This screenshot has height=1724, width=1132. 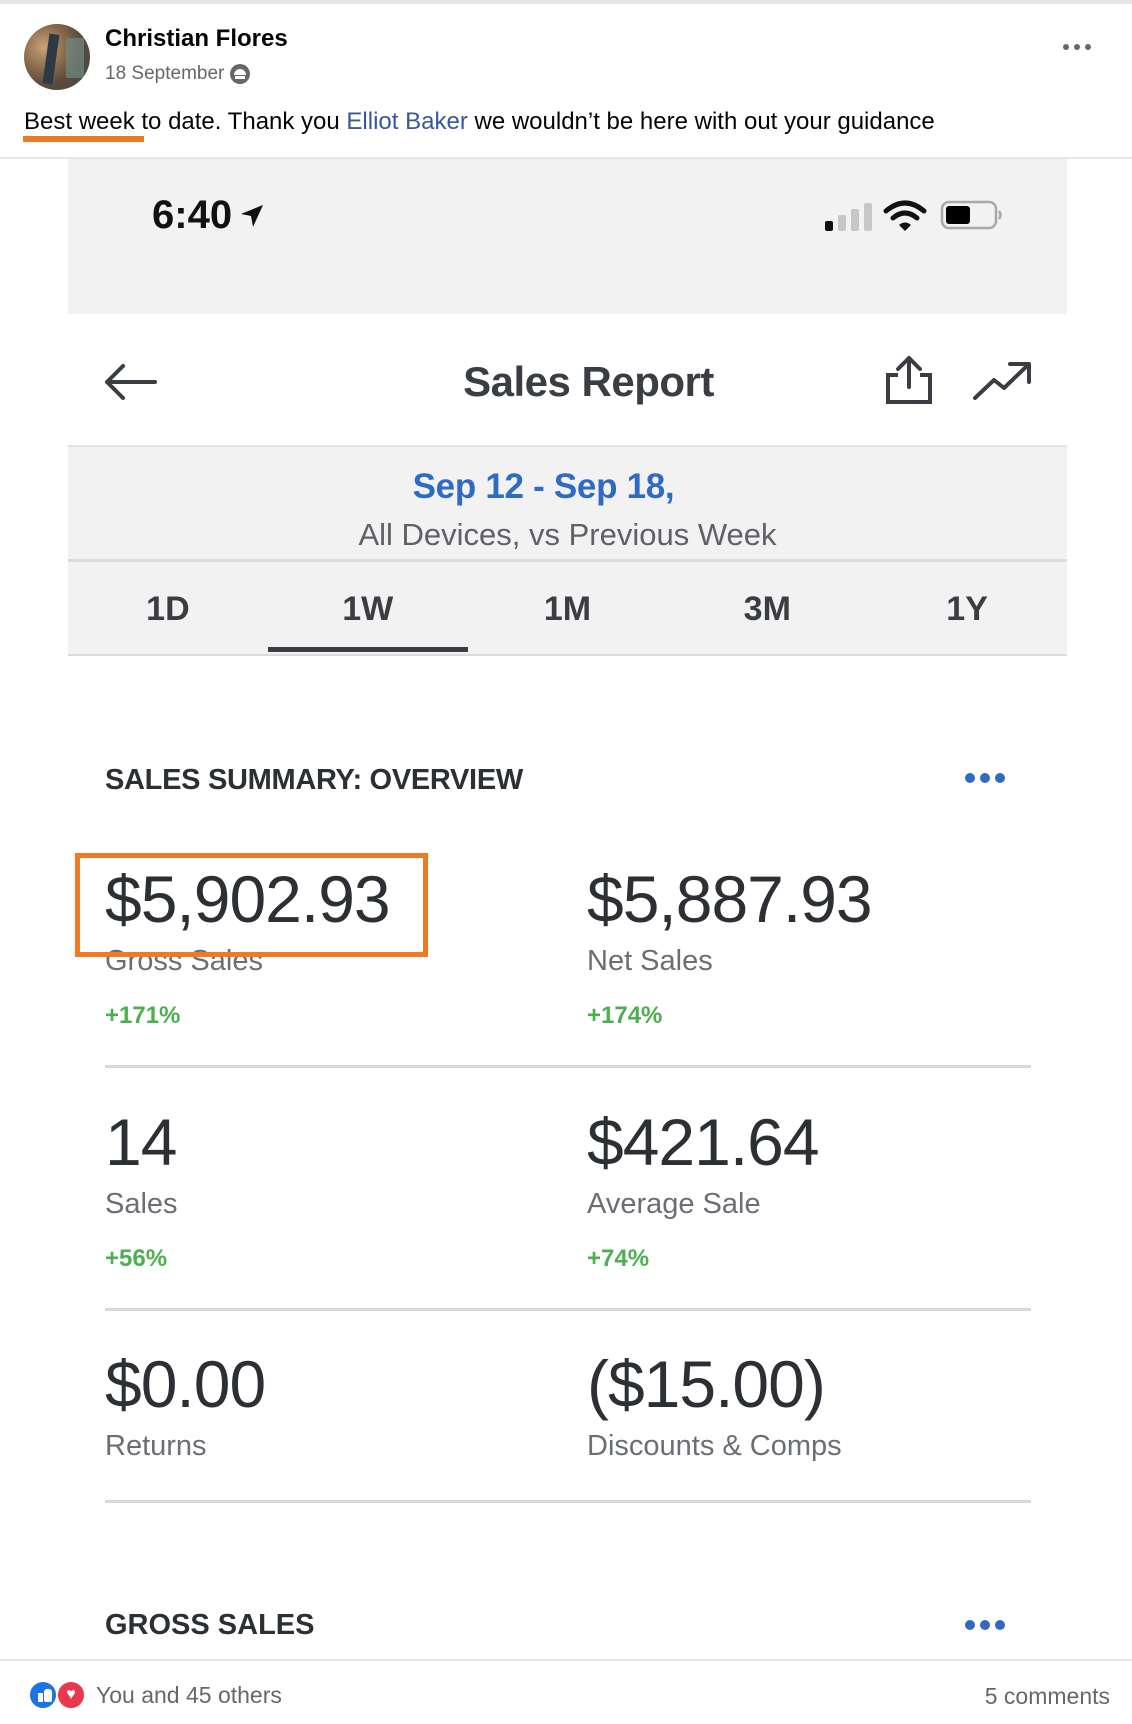 I want to click on summary-options-button, so click(x=985, y=778).